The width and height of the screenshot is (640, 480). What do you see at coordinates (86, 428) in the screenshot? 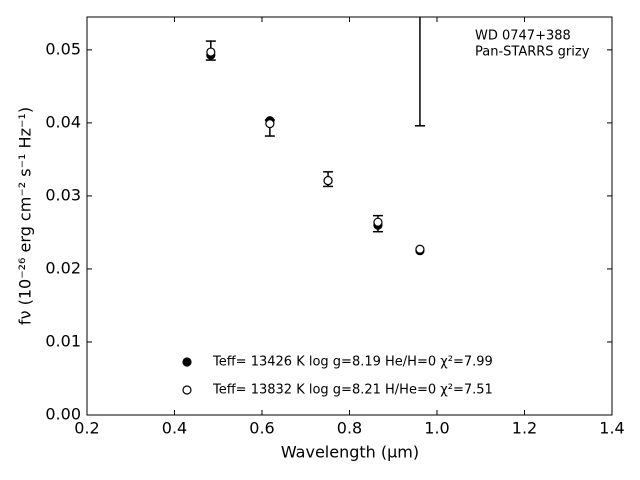
I see `x-tick-label: 0.2` at bounding box center [86, 428].